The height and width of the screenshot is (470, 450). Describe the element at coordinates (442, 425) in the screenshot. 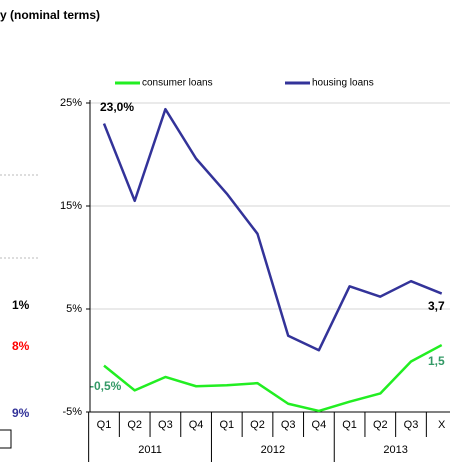

I see `x-tick-label: X` at that location.